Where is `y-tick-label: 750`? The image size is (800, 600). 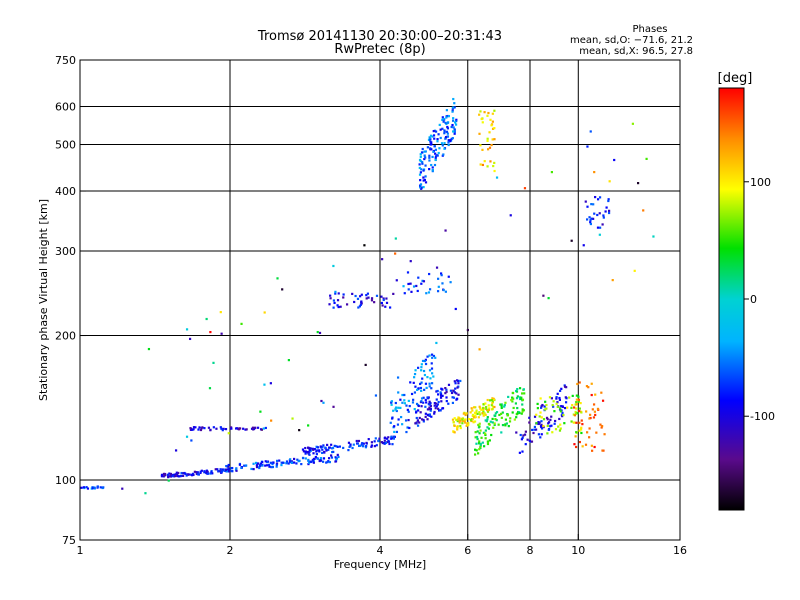 y-tick-label: 750 is located at coordinates (65, 60).